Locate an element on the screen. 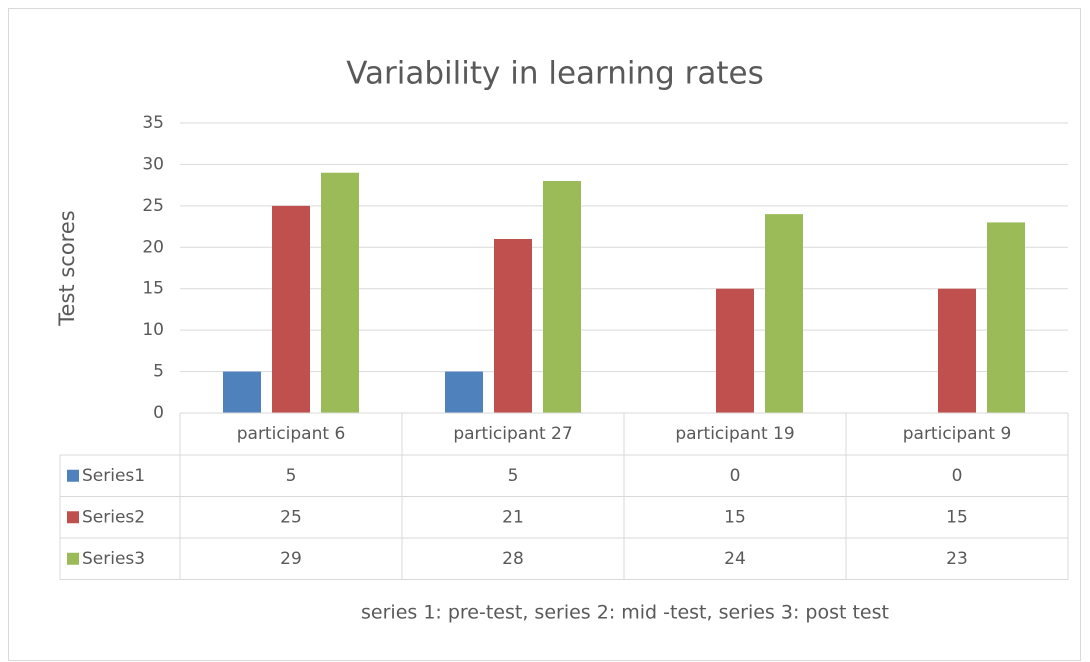 The image size is (1090, 662). table-value: 28 is located at coordinates (513, 559).